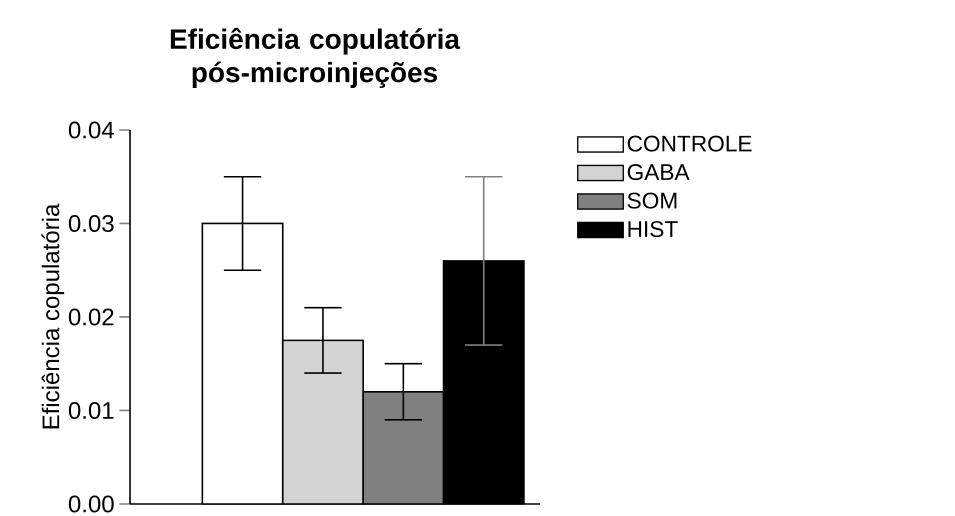  What do you see at coordinates (91, 410) in the screenshot?
I see `y-tick-label: 0.01` at bounding box center [91, 410].